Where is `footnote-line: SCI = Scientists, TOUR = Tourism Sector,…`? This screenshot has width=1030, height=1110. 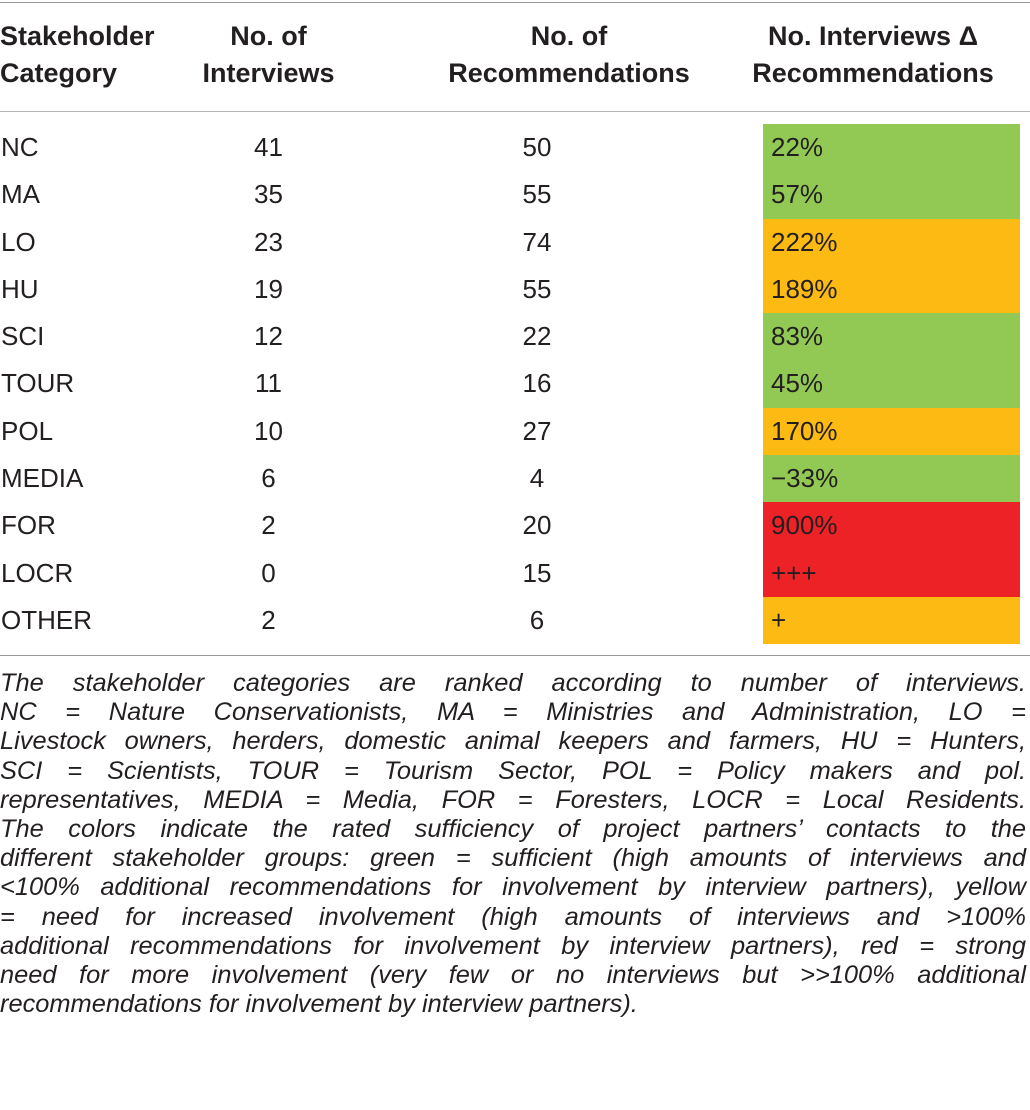 footnote-line: SCI = Scientists, TOUR = Tourism Sector,… is located at coordinates (513, 770).